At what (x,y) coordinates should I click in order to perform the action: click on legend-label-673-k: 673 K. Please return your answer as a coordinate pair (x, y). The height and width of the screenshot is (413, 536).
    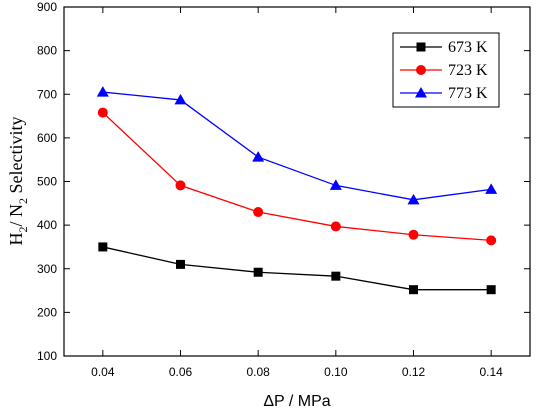
    Looking at the image, I should click on (468, 47).